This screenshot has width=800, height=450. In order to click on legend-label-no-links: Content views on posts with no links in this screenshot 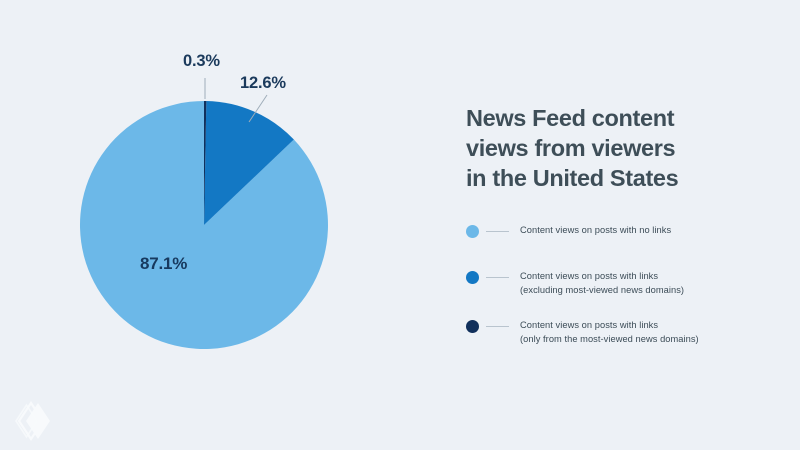, I will do `click(660, 231)`.